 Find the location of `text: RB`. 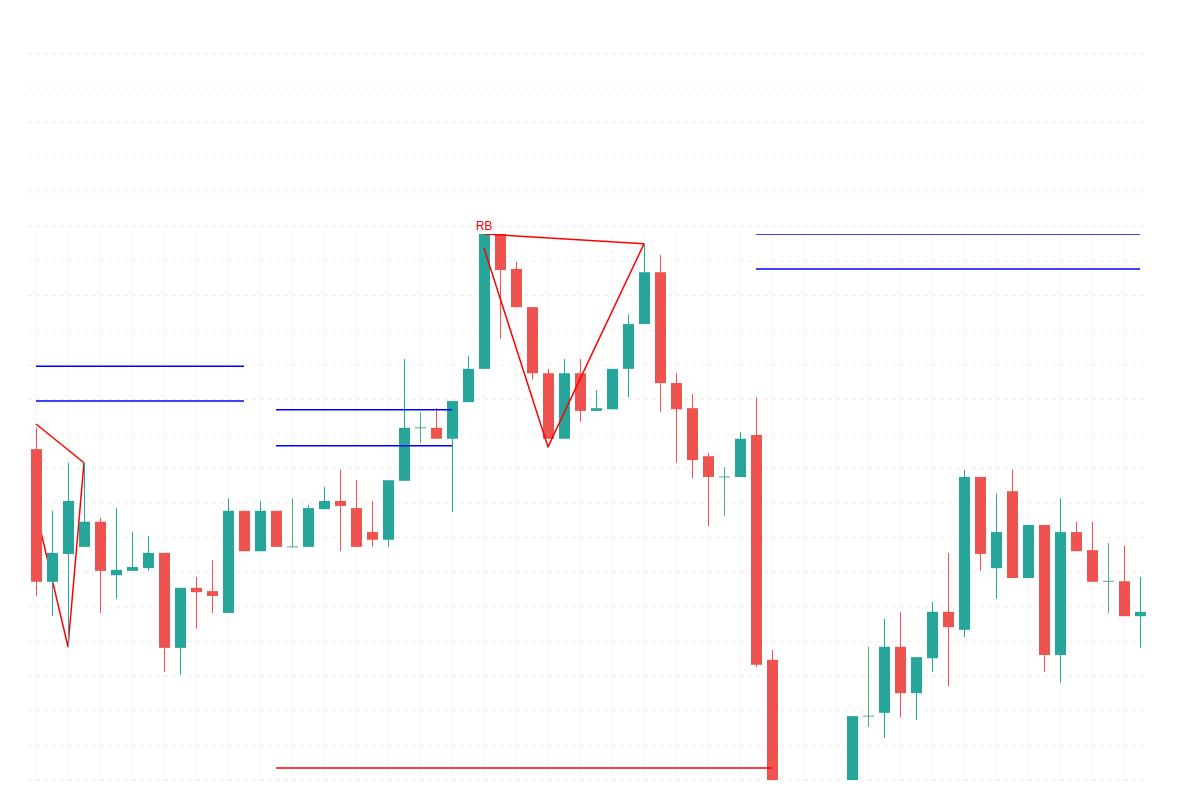

text: RB is located at coordinates (484, 226).